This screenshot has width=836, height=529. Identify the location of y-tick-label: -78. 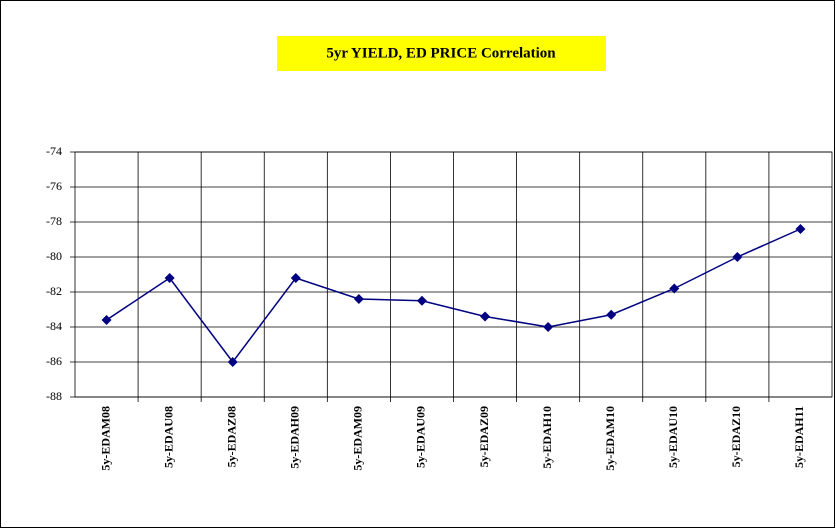
(54, 221).